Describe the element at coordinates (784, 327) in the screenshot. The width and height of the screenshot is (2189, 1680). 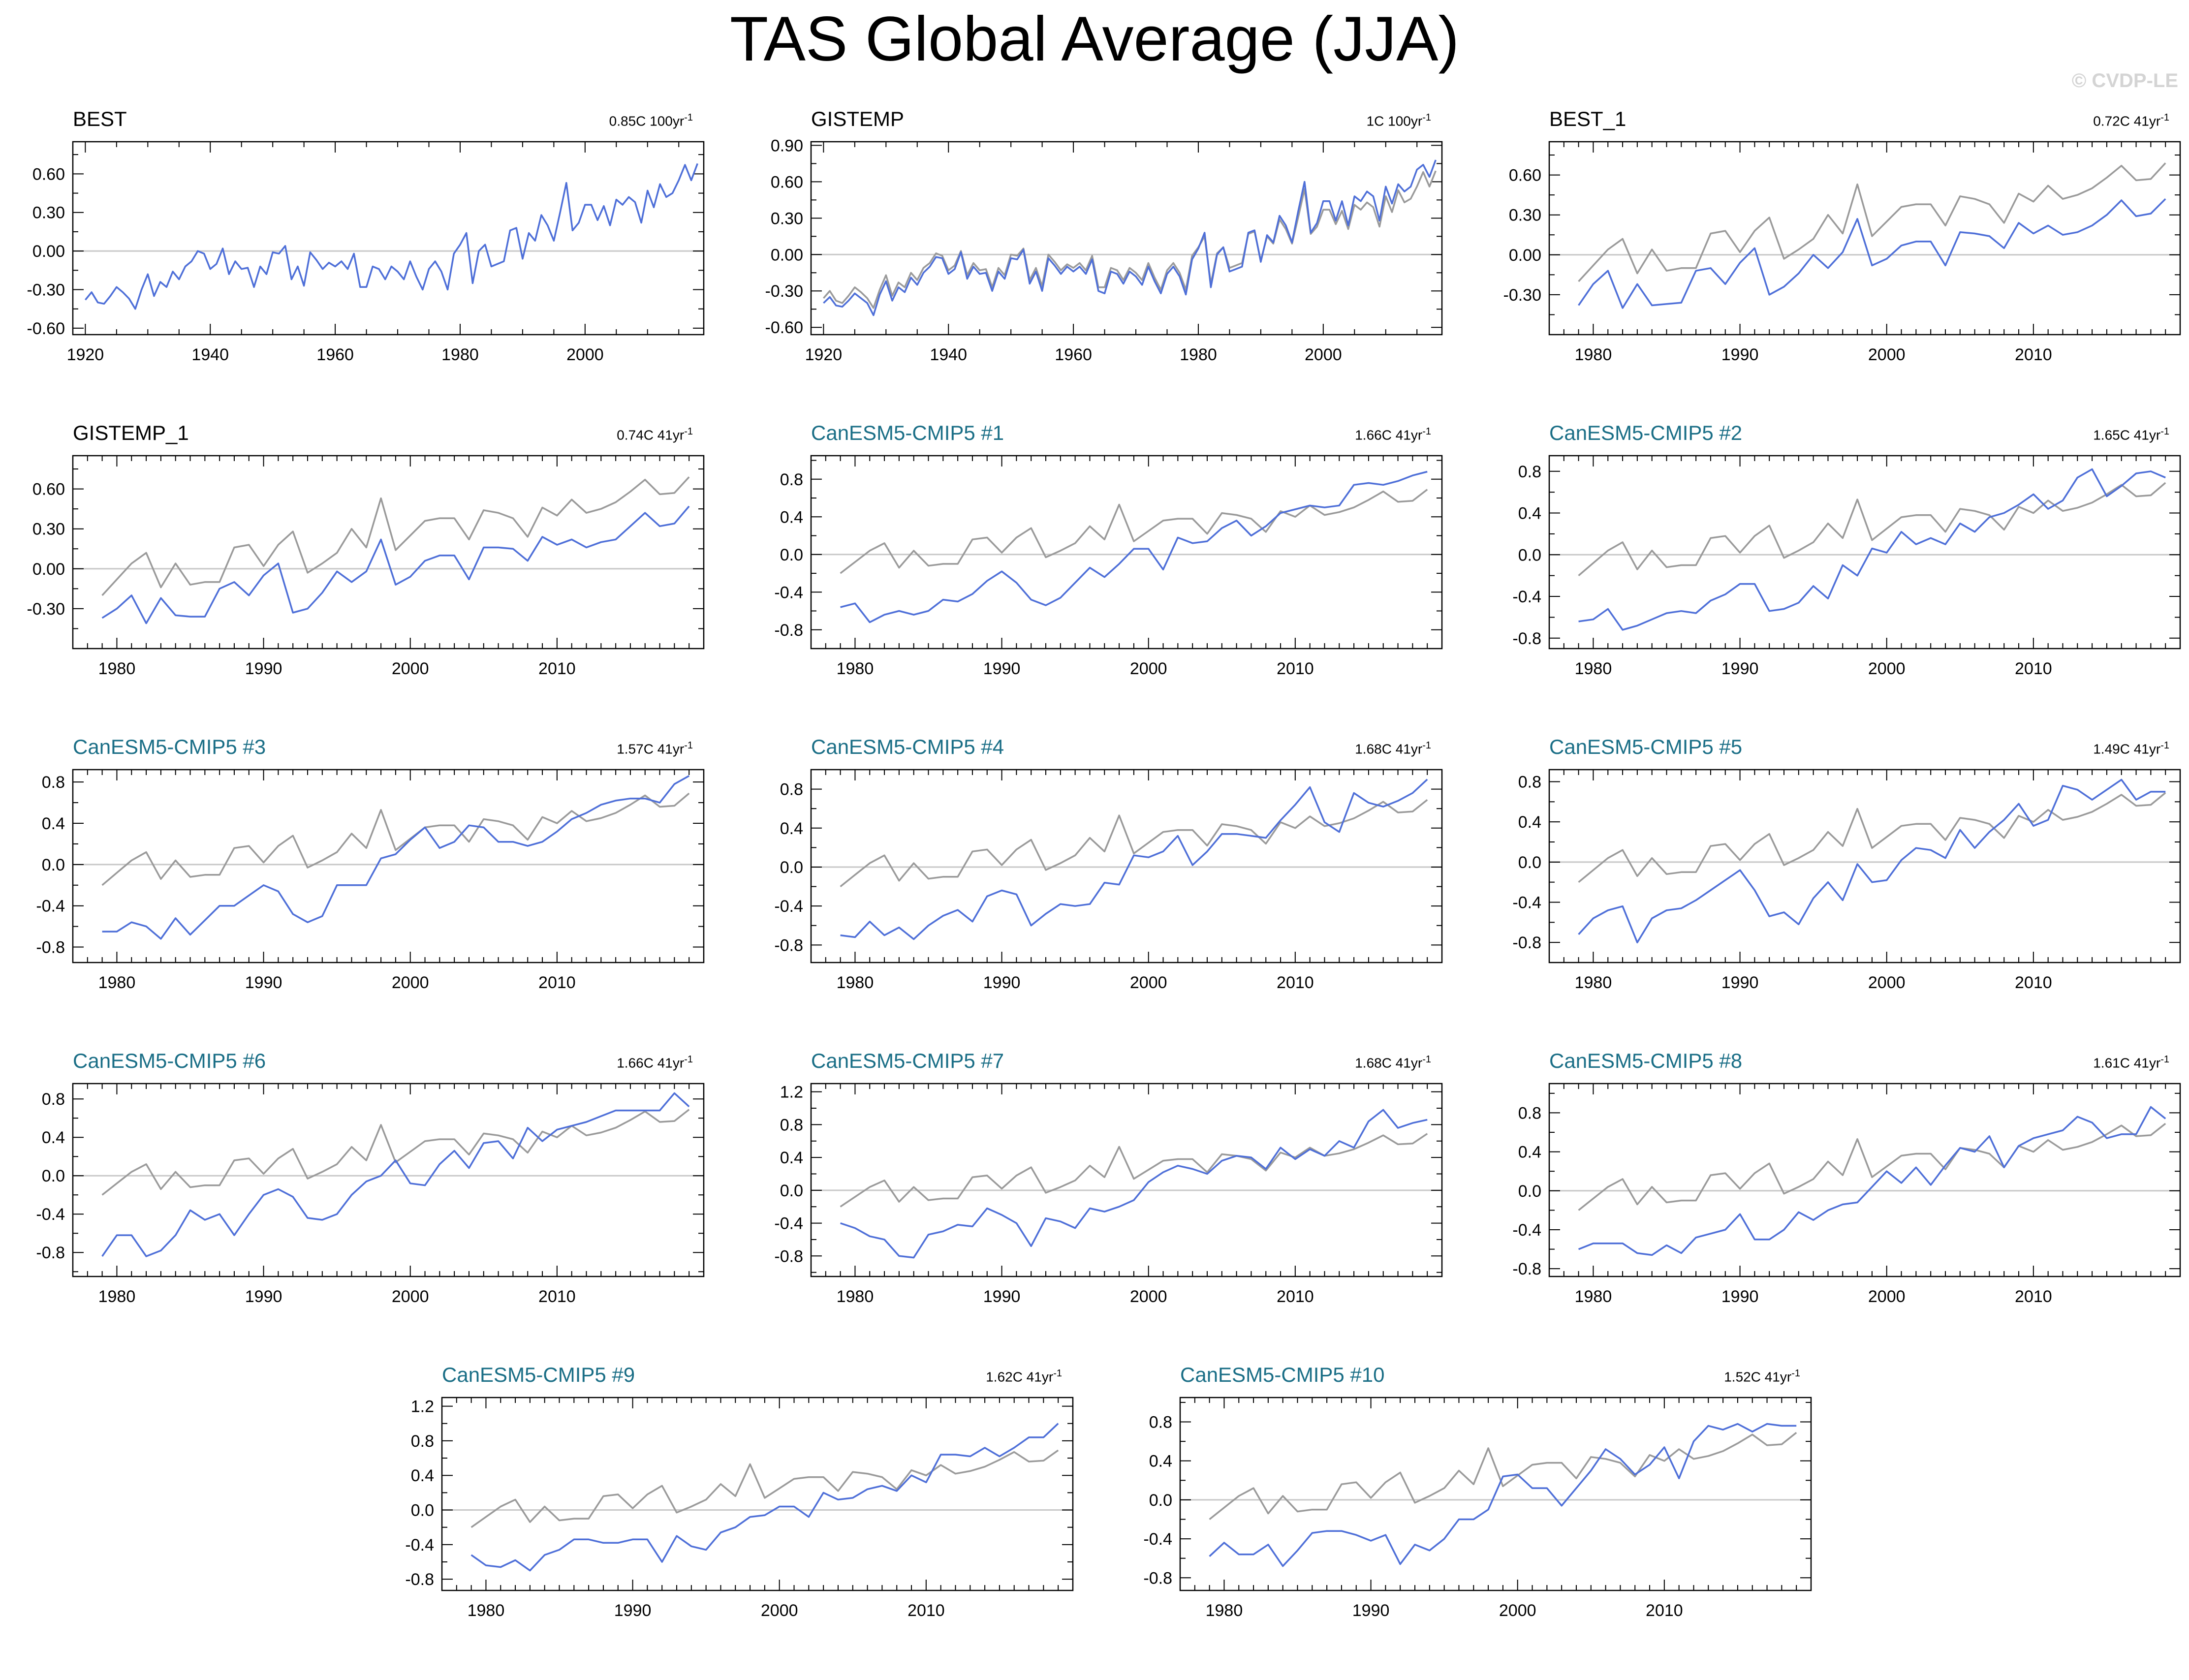
I see `y-tick-label: -0.60` at that location.